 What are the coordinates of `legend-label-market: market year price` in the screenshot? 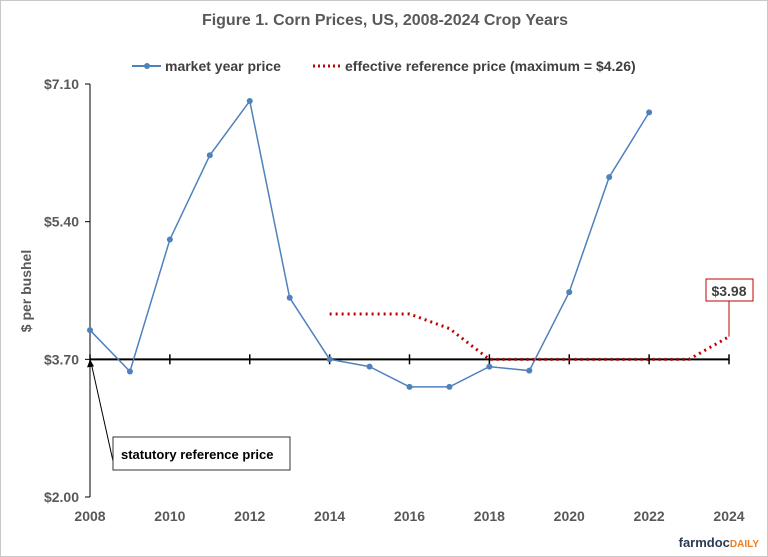 It's located at (223, 66).